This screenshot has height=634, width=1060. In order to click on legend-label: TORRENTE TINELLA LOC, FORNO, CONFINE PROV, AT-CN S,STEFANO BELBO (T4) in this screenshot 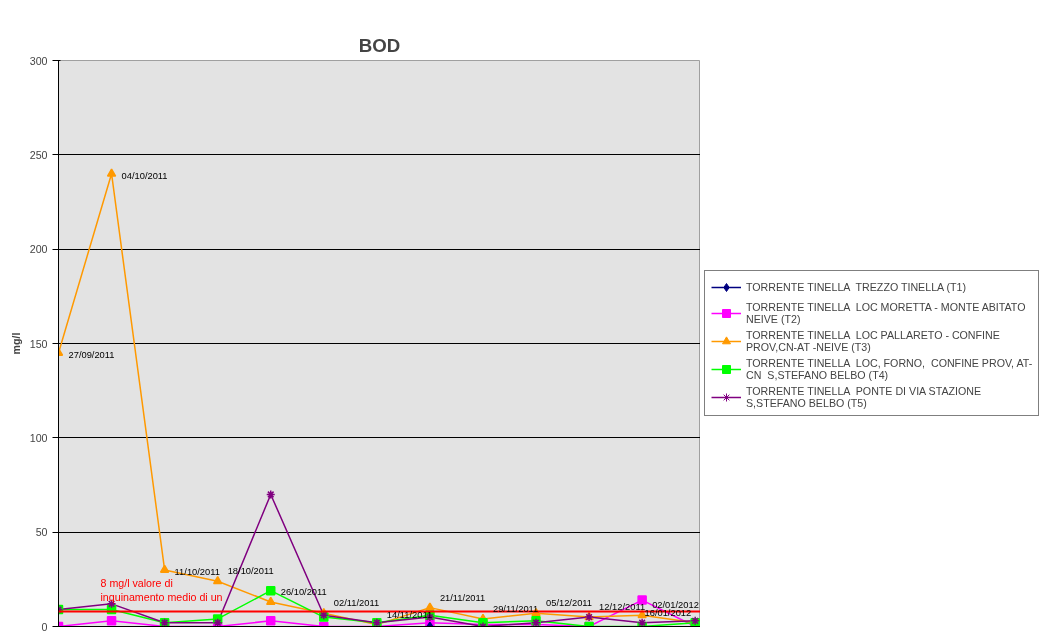, I will do `click(889, 369)`.